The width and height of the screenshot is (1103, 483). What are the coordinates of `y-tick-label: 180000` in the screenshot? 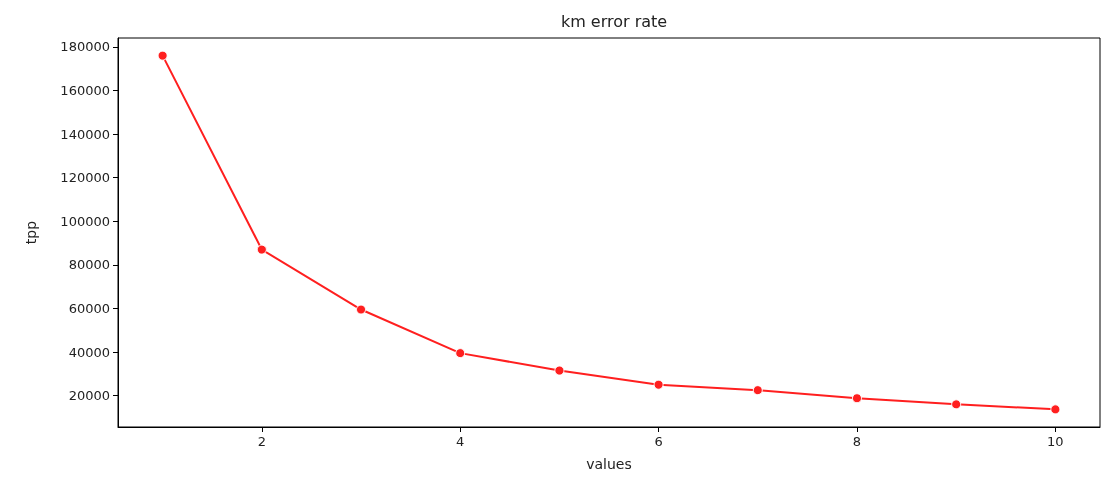 It's located at (85, 47).